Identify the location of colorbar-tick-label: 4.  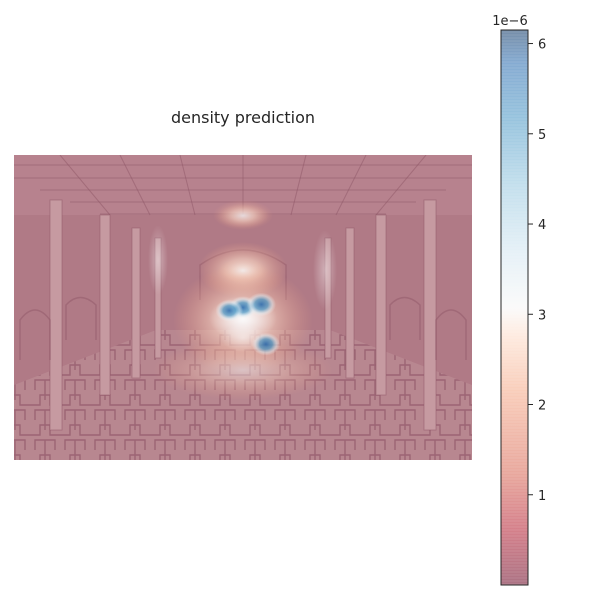
(542, 225).